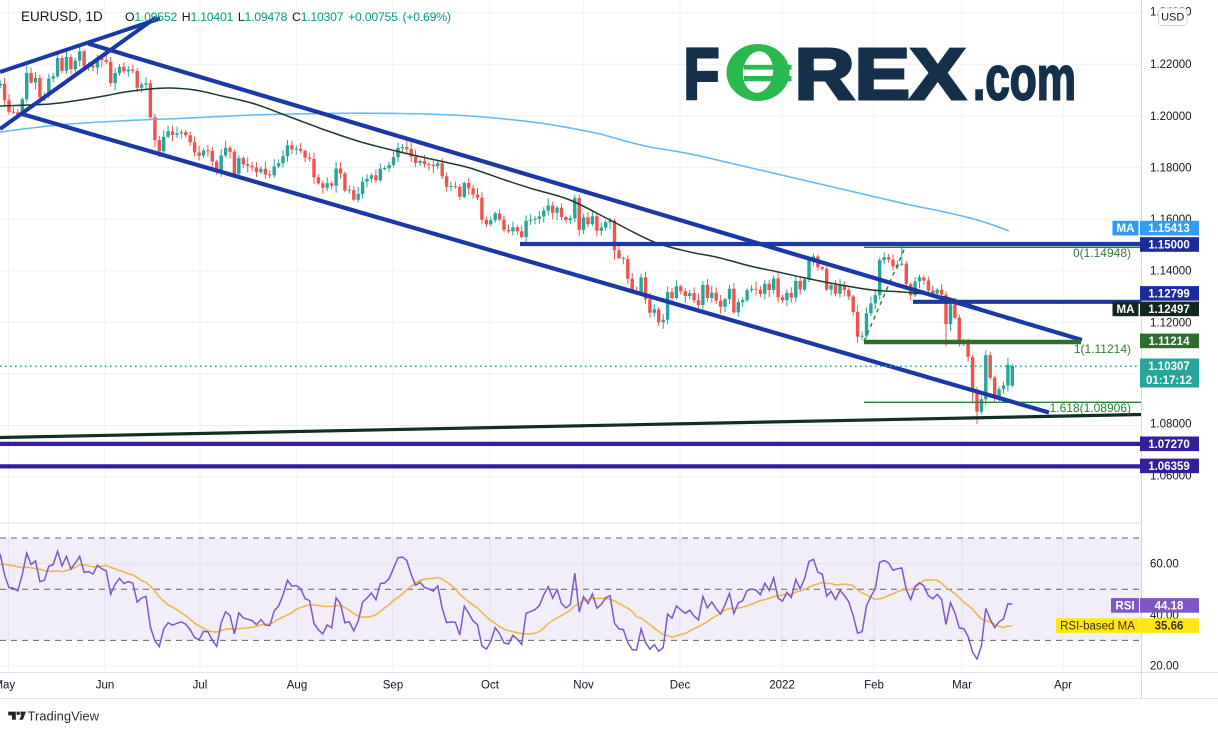 The height and width of the screenshot is (734, 1218). What do you see at coordinates (105, 686) in the screenshot?
I see `svg-text: Jun` at bounding box center [105, 686].